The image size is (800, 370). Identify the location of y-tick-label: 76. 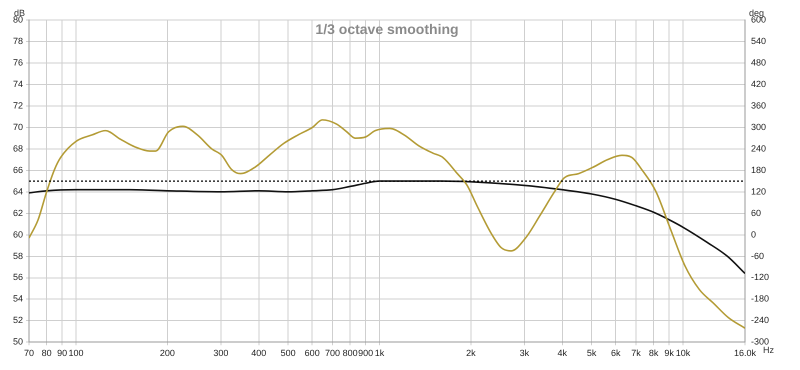
(18, 62).